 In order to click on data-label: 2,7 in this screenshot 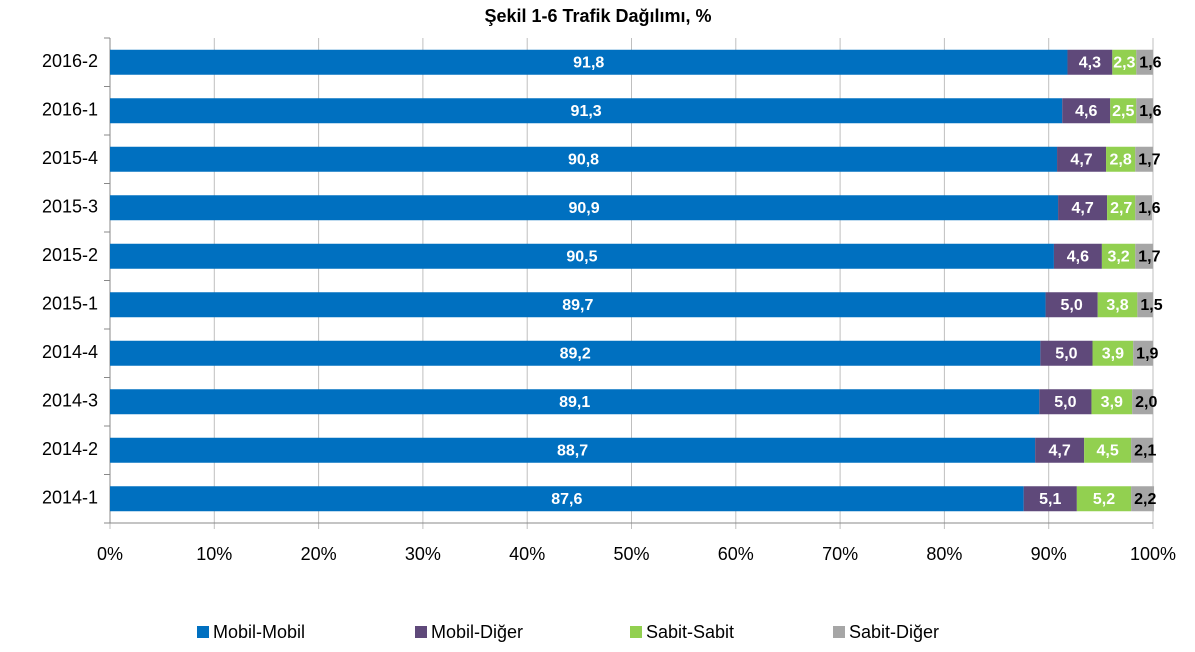, I will do `click(1121, 208)`.